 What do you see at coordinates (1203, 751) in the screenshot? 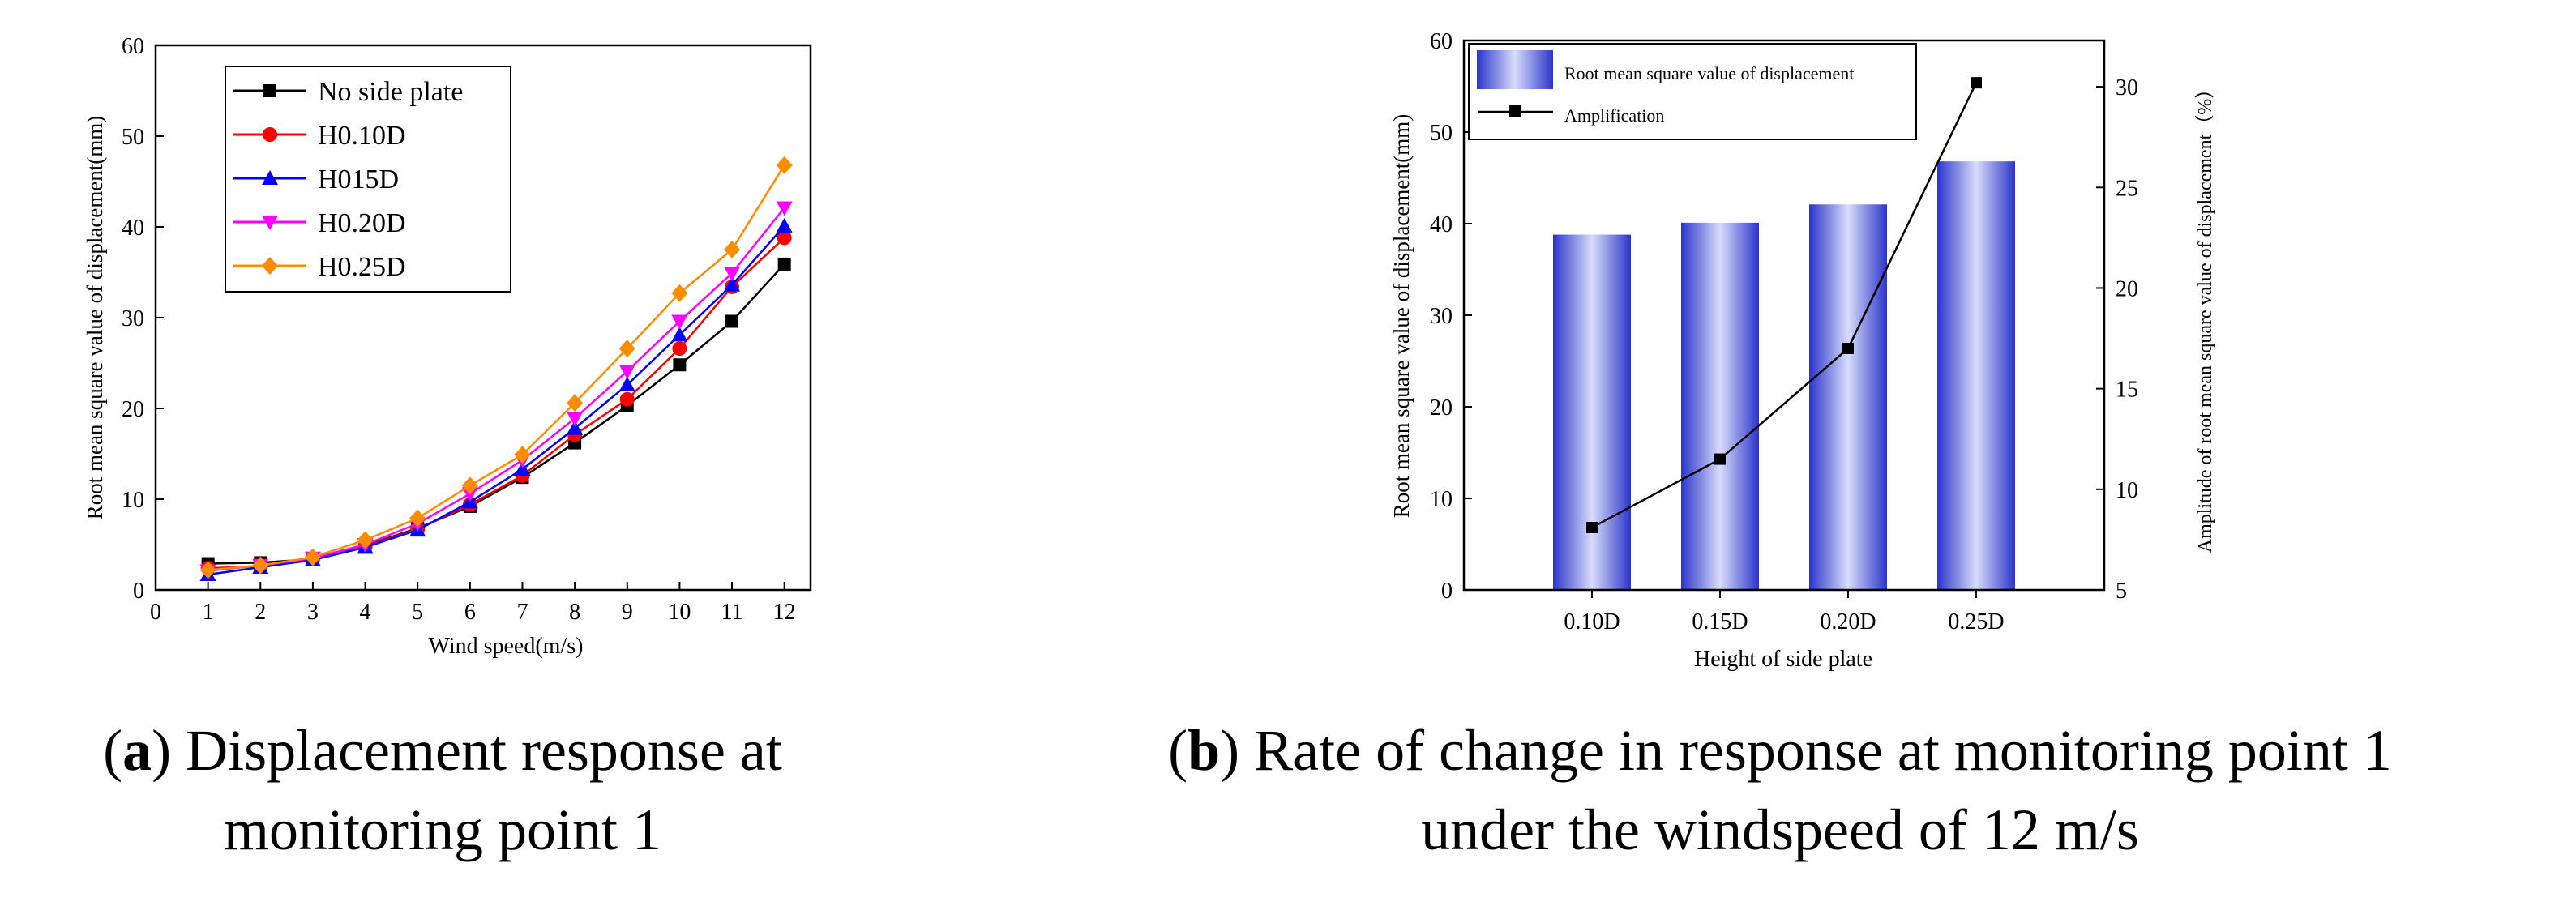
I see `caption-b-letter: b` at bounding box center [1203, 751].